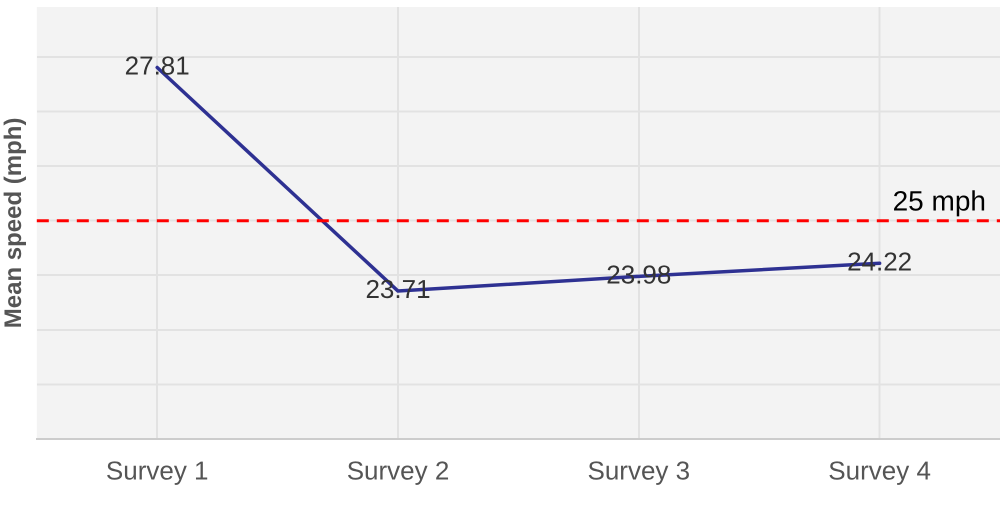  Describe the element at coordinates (939, 200) in the screenshot. I see `ref-line-label: 25 mph` at that location.